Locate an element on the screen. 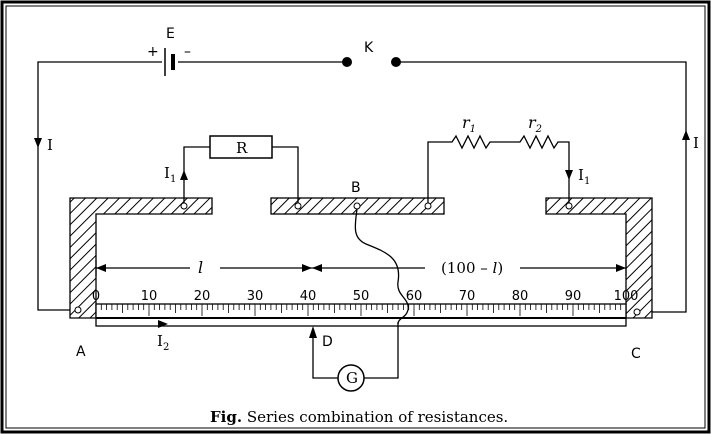  jockey-d-arrow is located at coordinates (313, 332).